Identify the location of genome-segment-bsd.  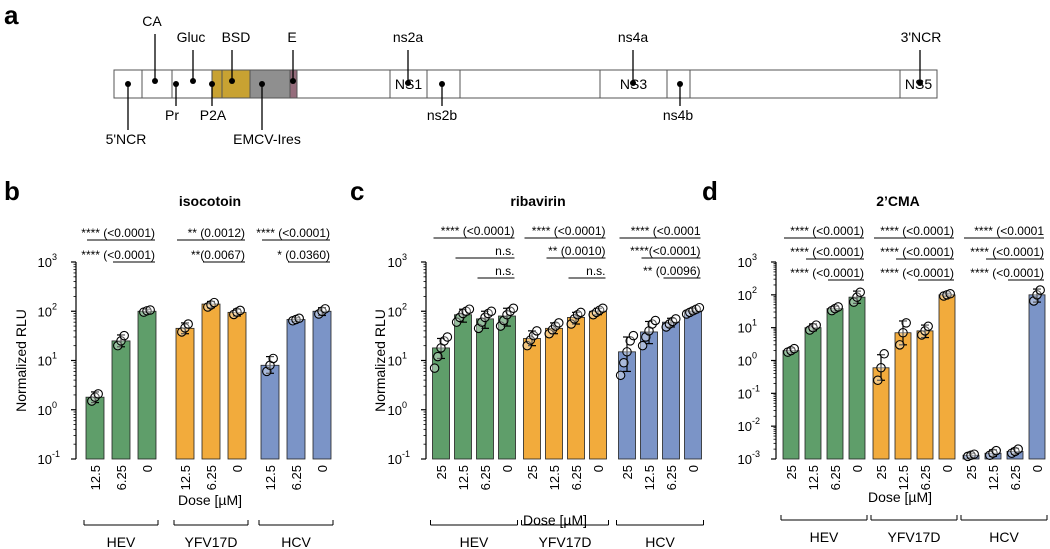
(270, 84).